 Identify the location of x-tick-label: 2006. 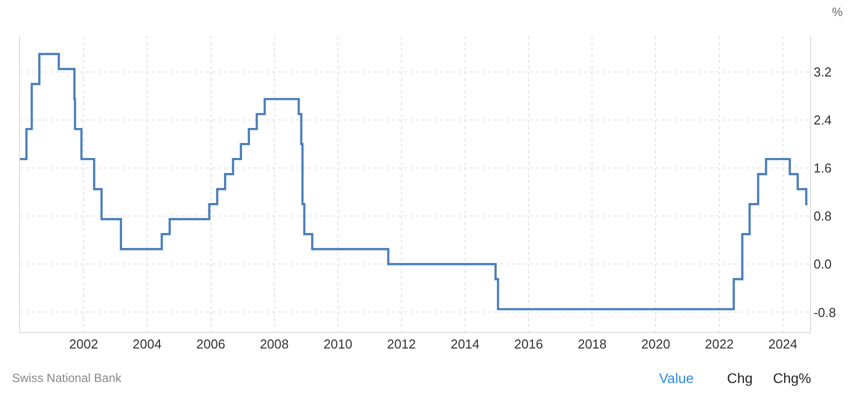
(211, 344).